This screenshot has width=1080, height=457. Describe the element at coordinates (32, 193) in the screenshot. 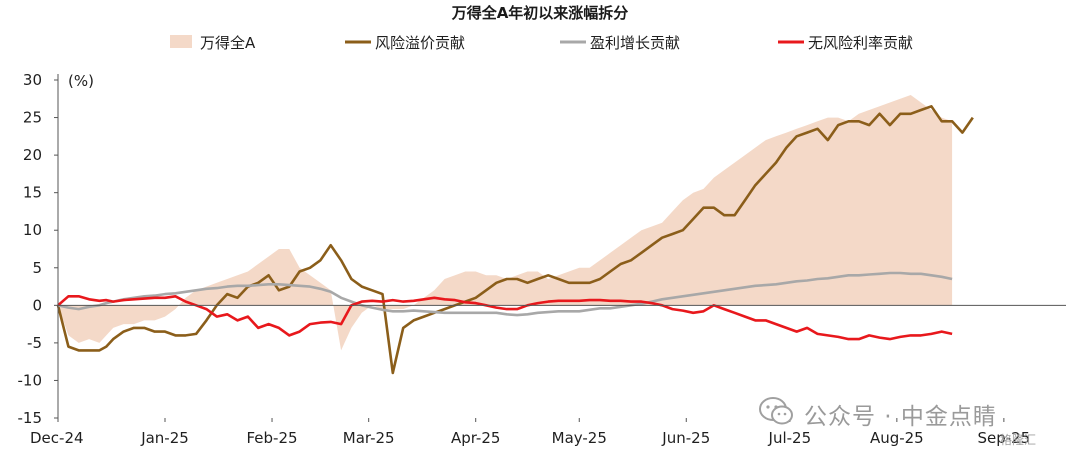

I see `y-tick-label: 15` at that location.